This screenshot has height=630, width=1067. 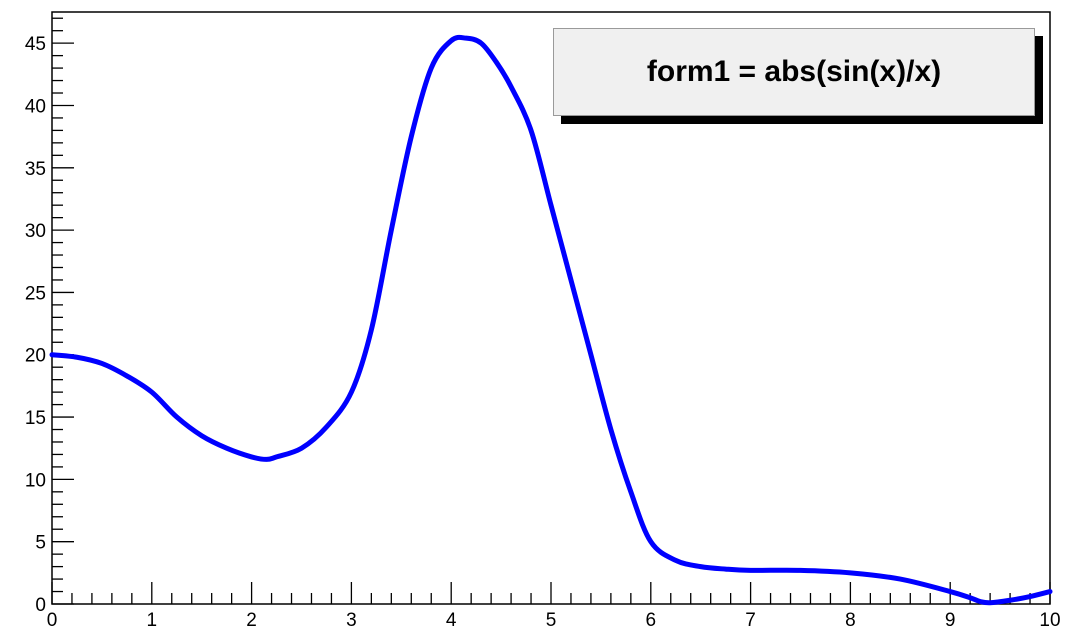 I want to click on legend-entry-form1: form1 = abs(sin(x)/x), so click(x=794, y=71).